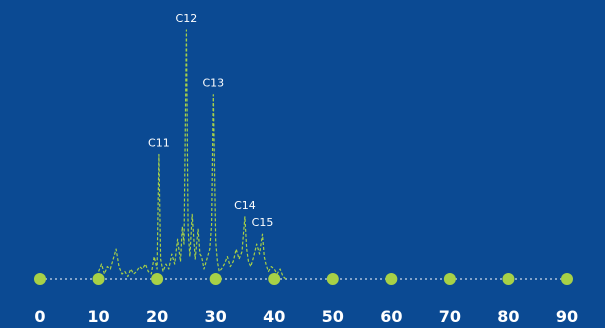 This screenshot has height=328, width=605. I want to click on peak-annotations: C11 C12 C13 C14 C15, so click(210, 120).